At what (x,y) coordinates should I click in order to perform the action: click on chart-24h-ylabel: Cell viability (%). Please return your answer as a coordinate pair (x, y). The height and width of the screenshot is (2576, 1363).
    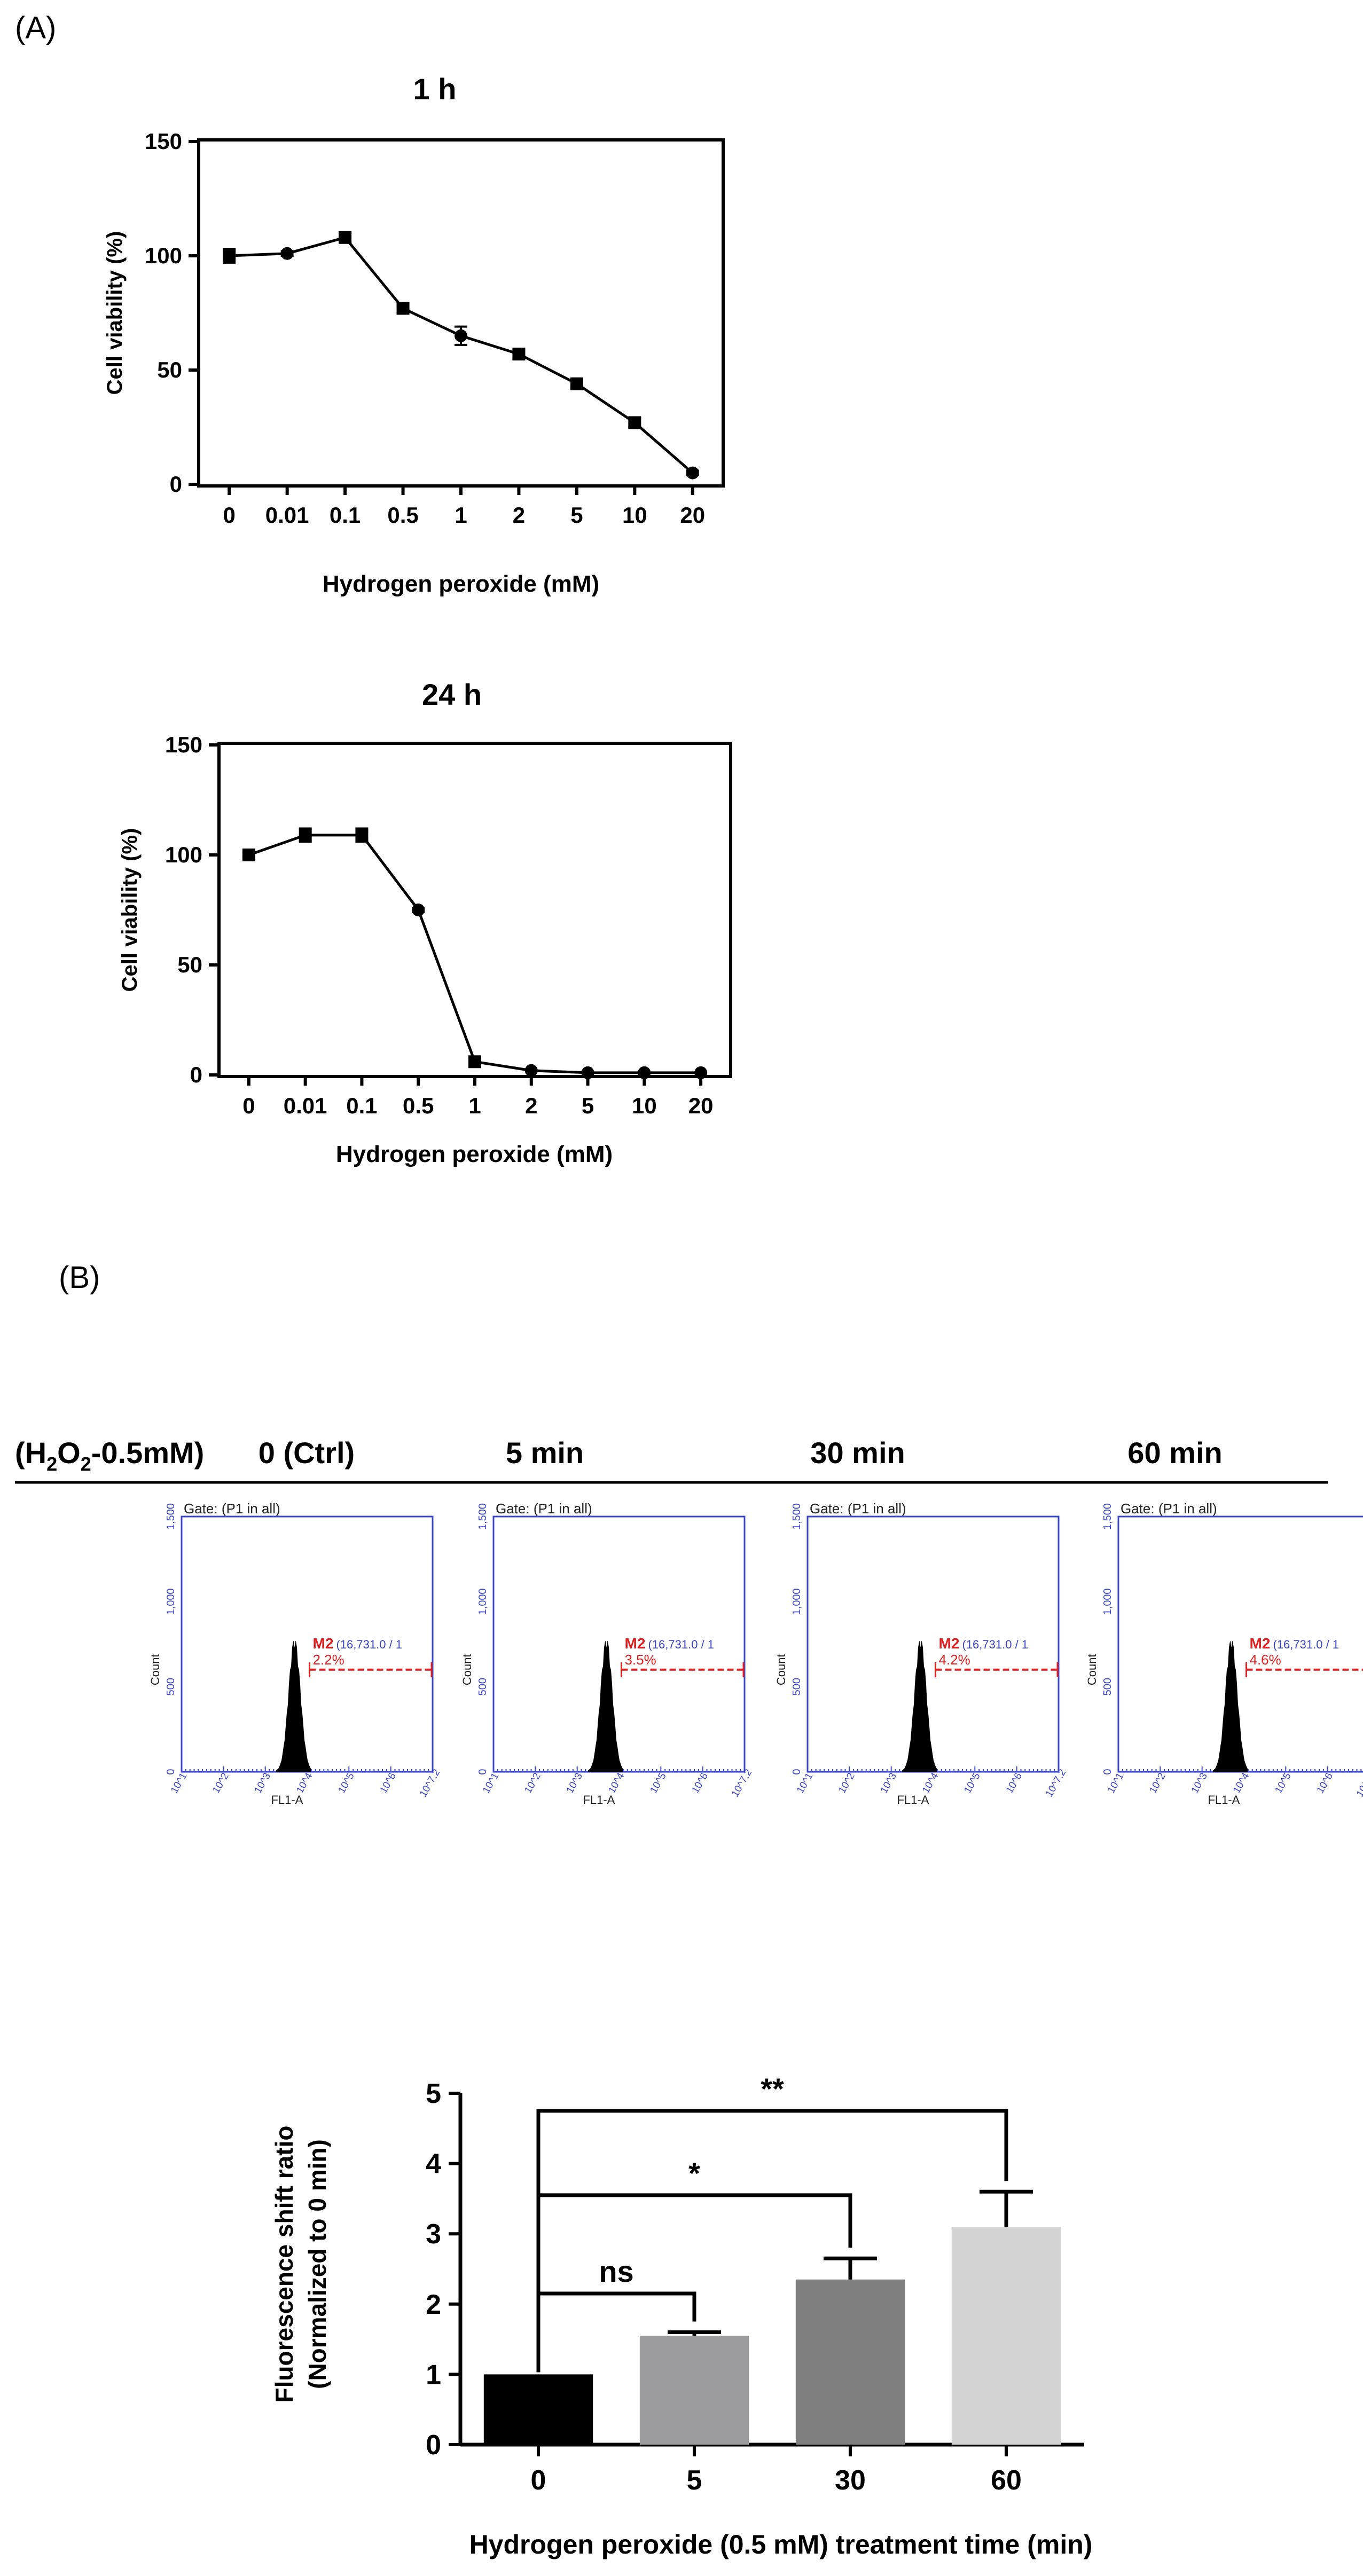
    Looking at the image, I should click on (130, 910).